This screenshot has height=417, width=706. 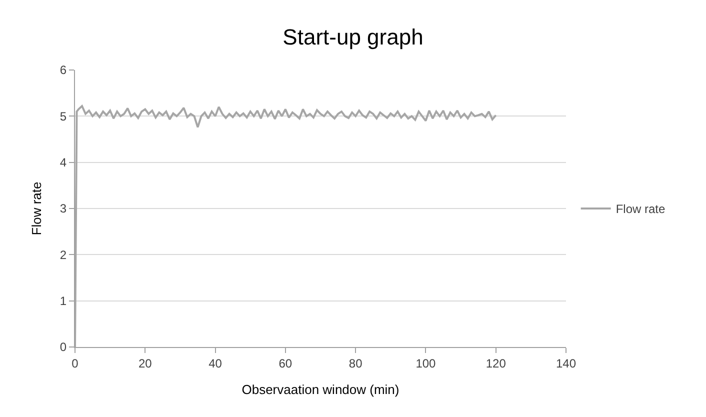 What do you see at coordinates (63, 209) in the screenshot?
I see `y-tick-label: 3` at bounding box center [63, 209].